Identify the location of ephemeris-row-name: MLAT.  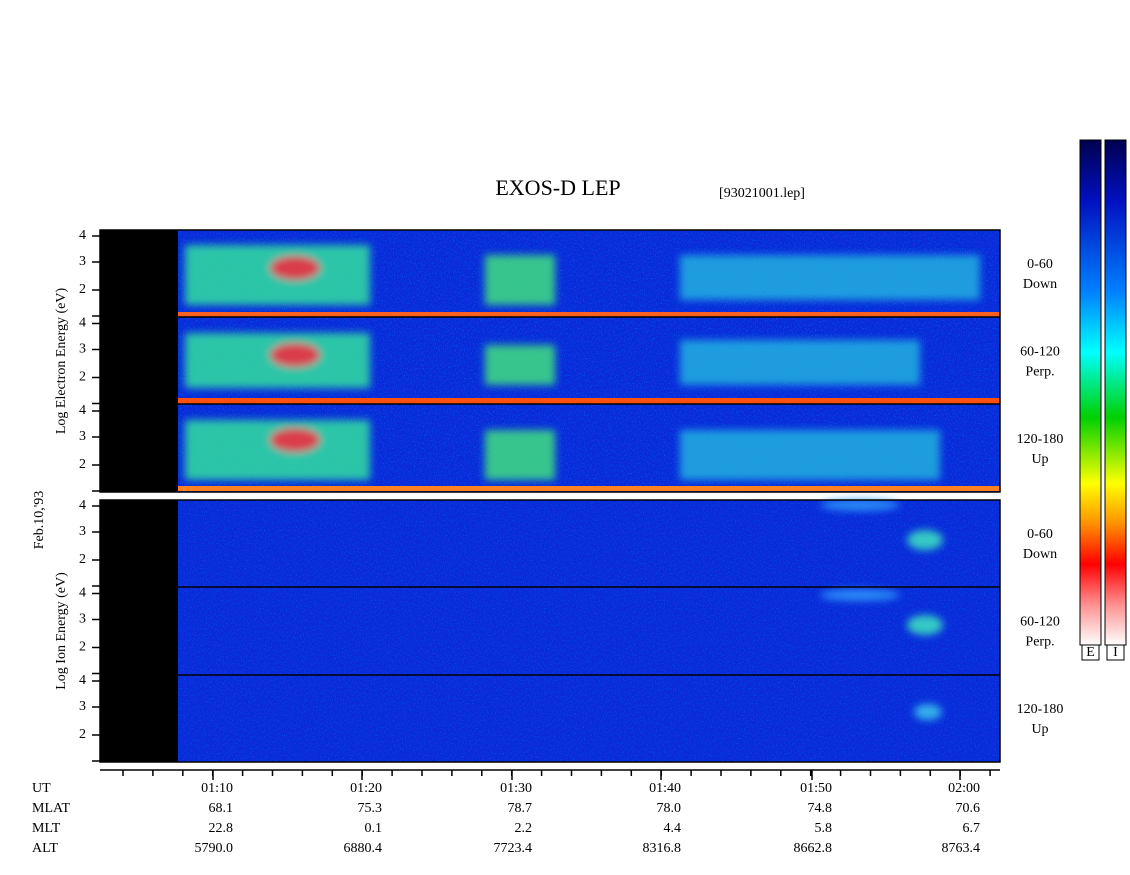
(51, 808).